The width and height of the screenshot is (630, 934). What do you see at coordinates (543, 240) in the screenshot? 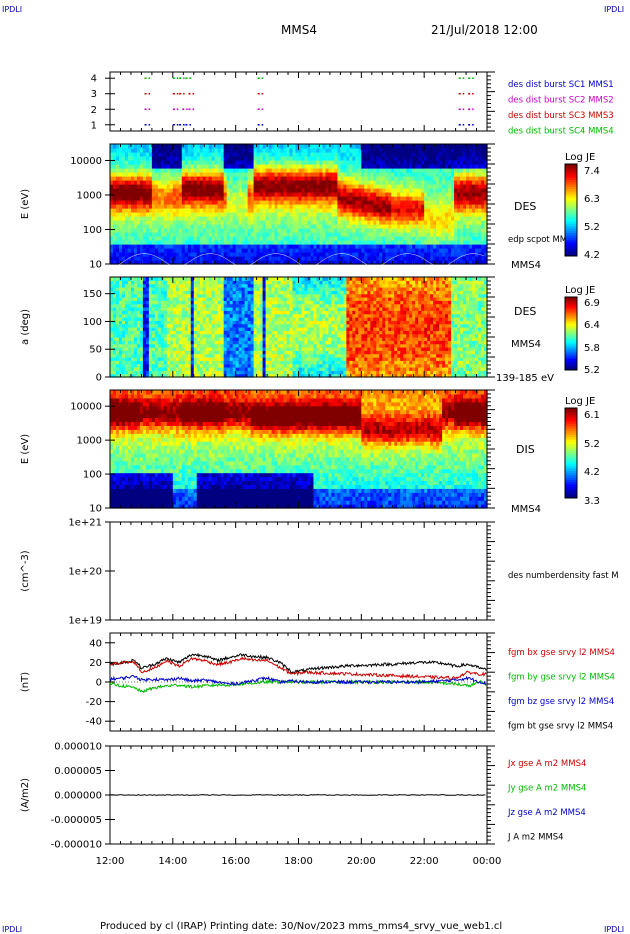
I see `des-energy-scpot-label: edp scpot MMS4` at bounding box center [543, 240].